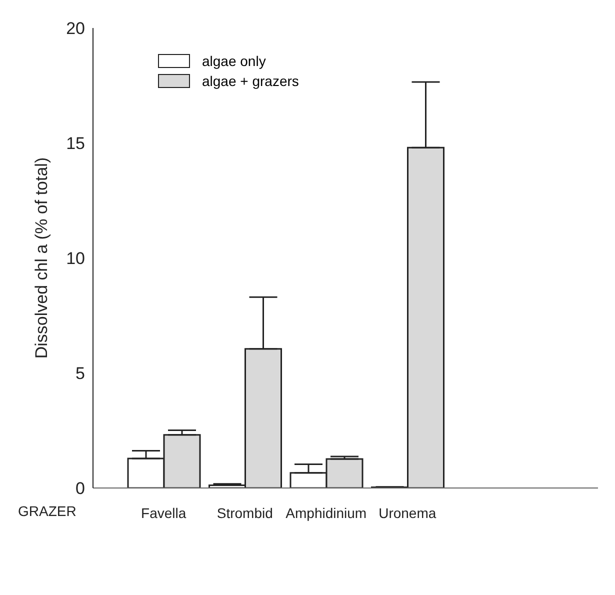 The height and width of the screenshot is (595, 615). What do you see at coordinates (75, 28) in the screenshot?
I see `y-tick-label: 20` at bounding box center [75, 28].